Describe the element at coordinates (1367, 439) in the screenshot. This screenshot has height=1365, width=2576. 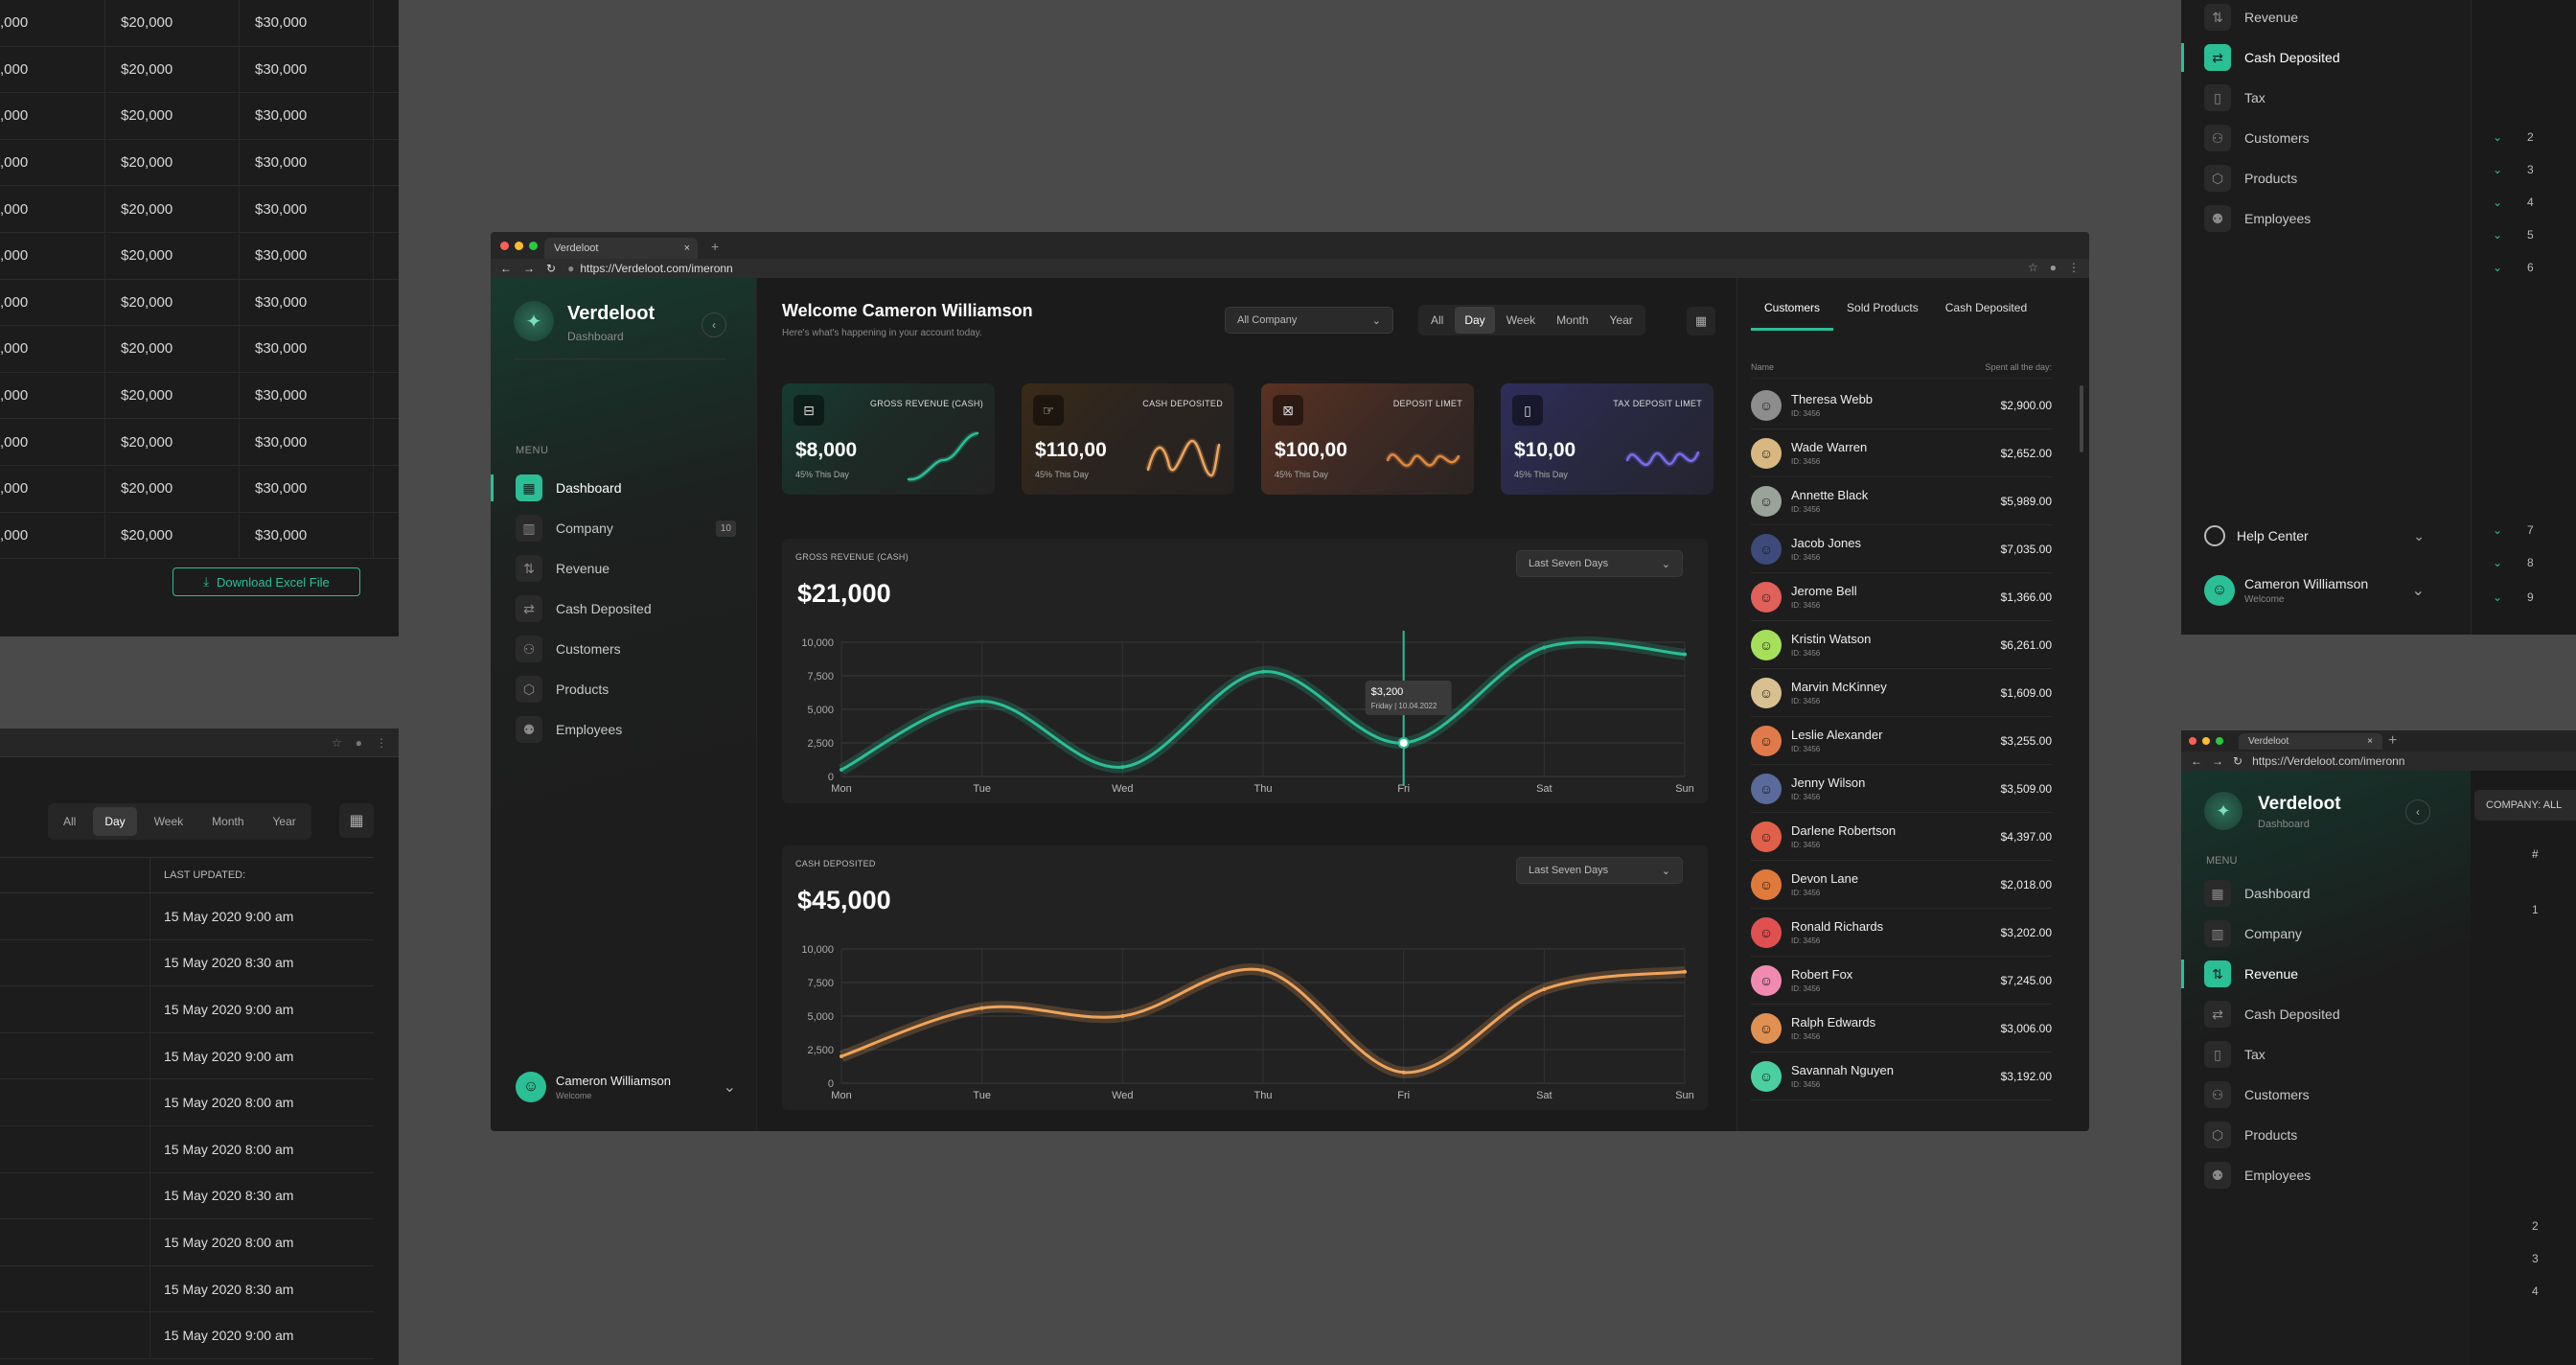
I see `stat-card: ⊠ DEPOSIT LIMET $100,00 45% This Day` at that location.